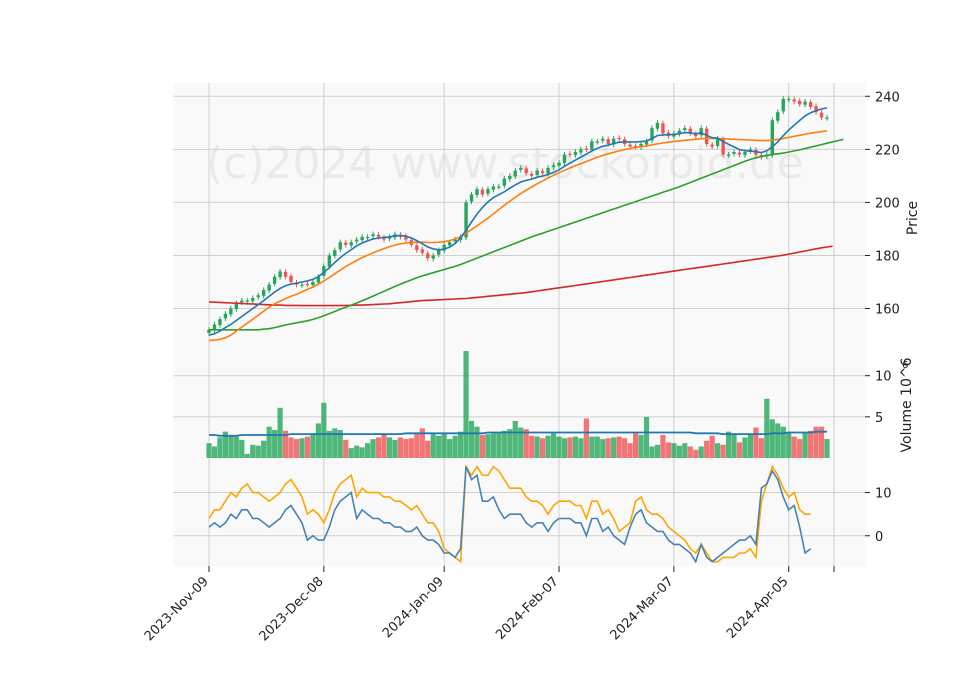 The height and width of the screenshot is (690, 960). I want to click on price-y-tick-label: 180, so click(887, 256).